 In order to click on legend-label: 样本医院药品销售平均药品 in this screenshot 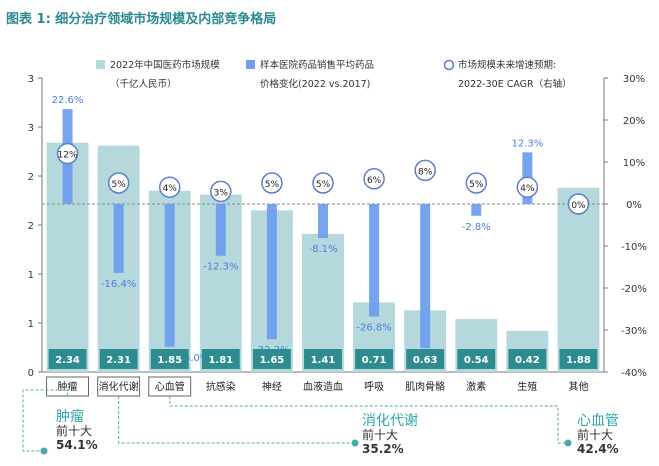, I will do `click(317, 65)`.